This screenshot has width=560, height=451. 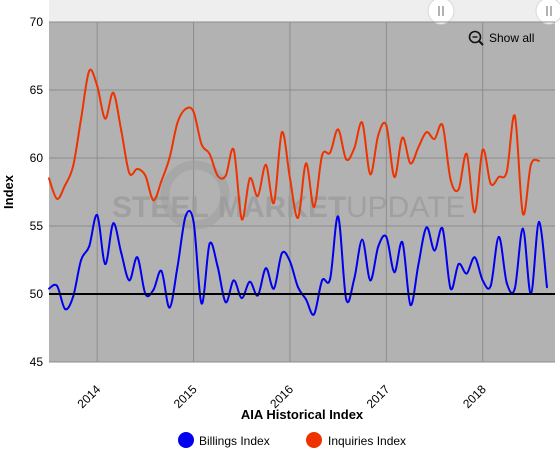 What do you see at coordinates (356, 440) in the screenshot?
I see `legend-item-inquiries: Inquiries Index` at bounding box center [356, 440].